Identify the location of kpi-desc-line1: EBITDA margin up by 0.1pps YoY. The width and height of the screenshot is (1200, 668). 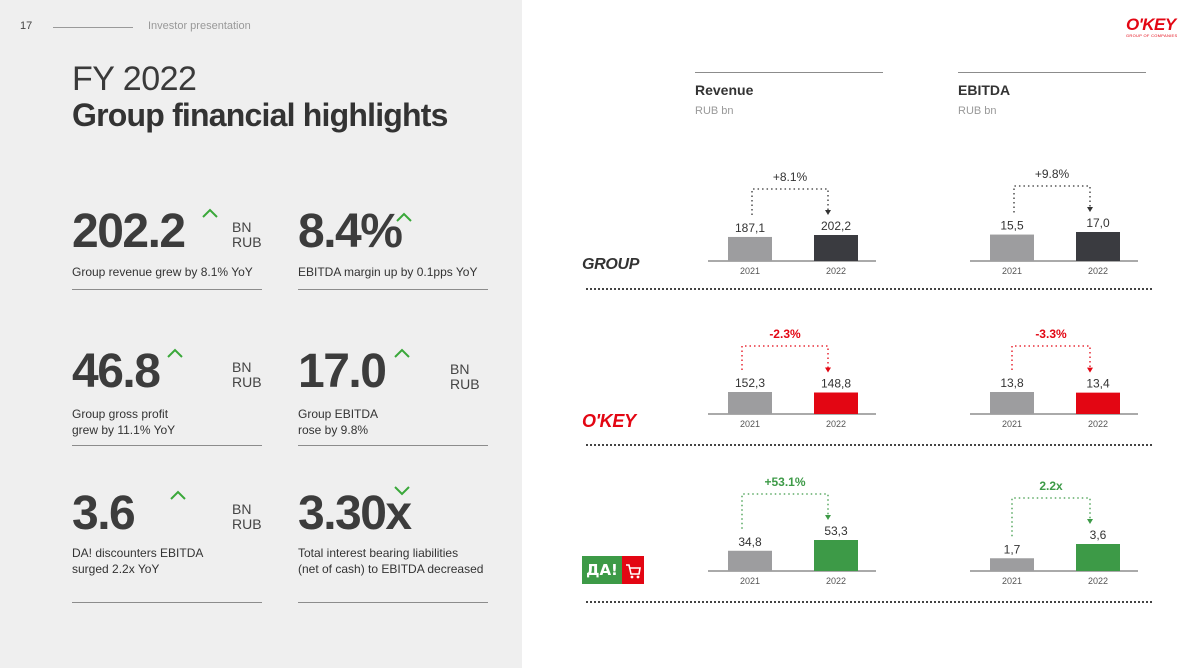
(388, 272).